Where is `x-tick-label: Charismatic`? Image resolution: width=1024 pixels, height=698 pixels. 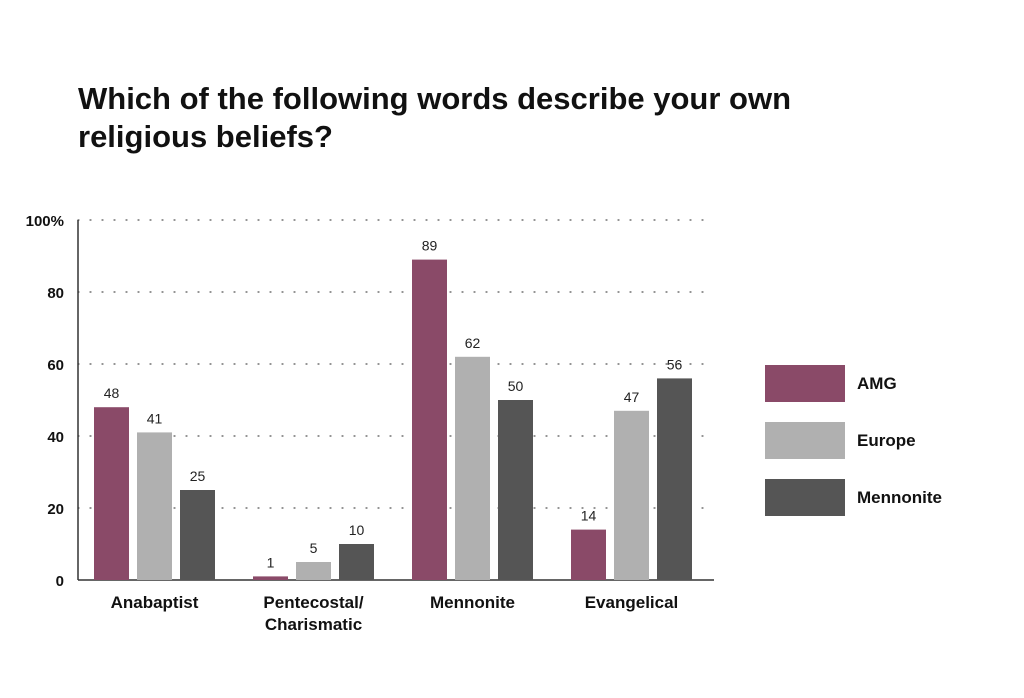 x-tick-label: Charismatic is located at coordinates (313, 624).